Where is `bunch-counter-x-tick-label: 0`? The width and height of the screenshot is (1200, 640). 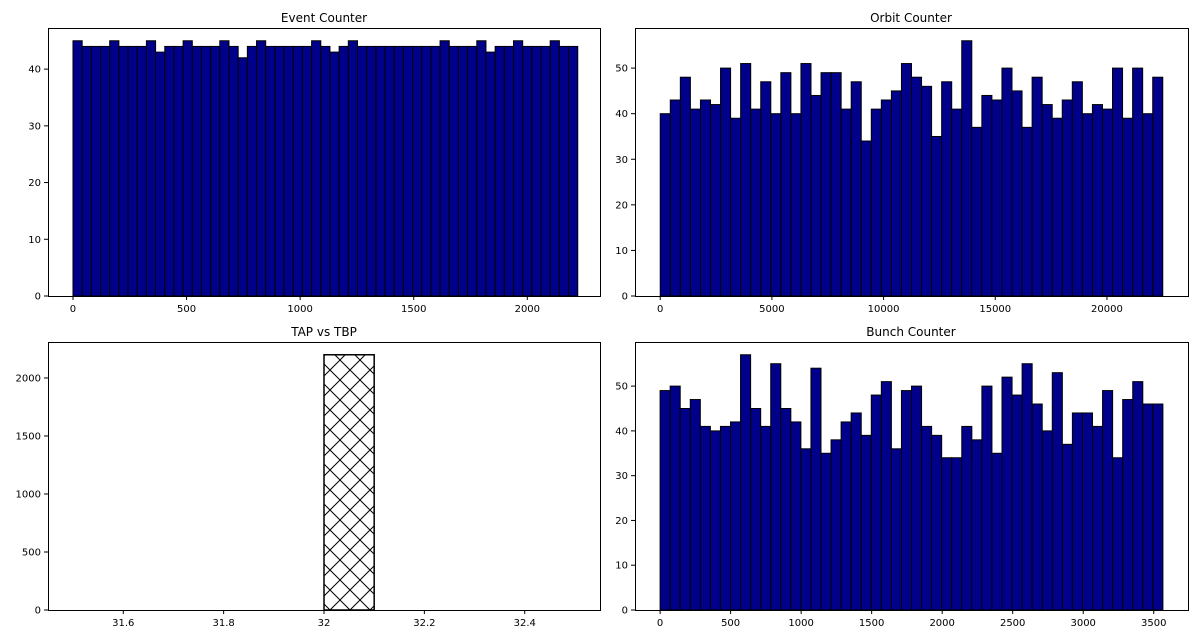 bunch-counter-x-tick-label: 0 is located at coordinates (660, 623).